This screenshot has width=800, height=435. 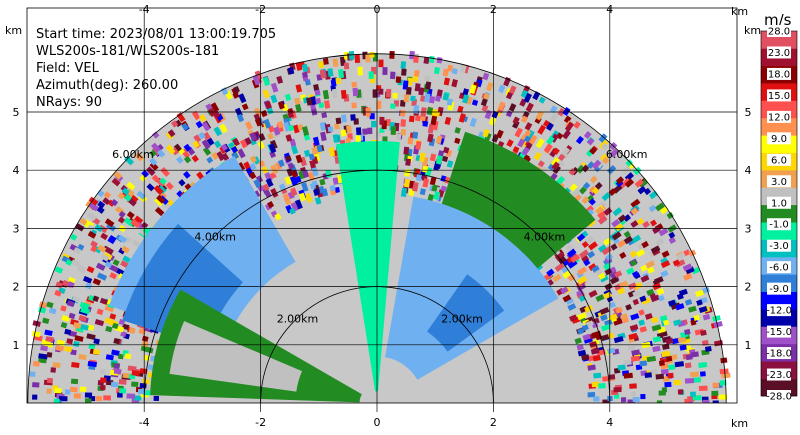 What do you see at coordinates (298, 319) in the screenshot?
I see `range-ring-label-0-left: 2.00km` at bounding box center [298, 319].